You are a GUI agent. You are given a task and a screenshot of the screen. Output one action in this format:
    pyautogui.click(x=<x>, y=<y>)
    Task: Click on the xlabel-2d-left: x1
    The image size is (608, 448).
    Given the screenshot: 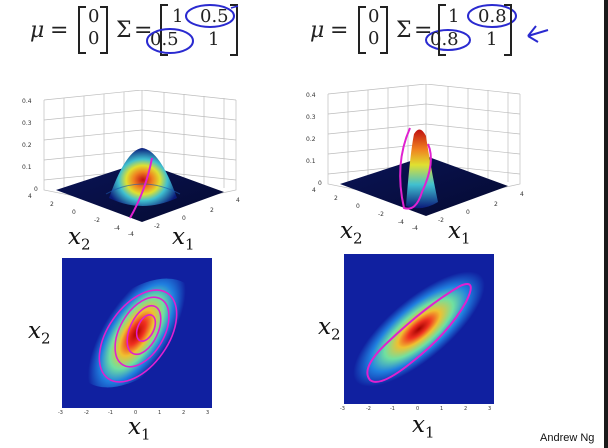 What is the action you would take?
    pyautogui.click(x=139, y=429)
    